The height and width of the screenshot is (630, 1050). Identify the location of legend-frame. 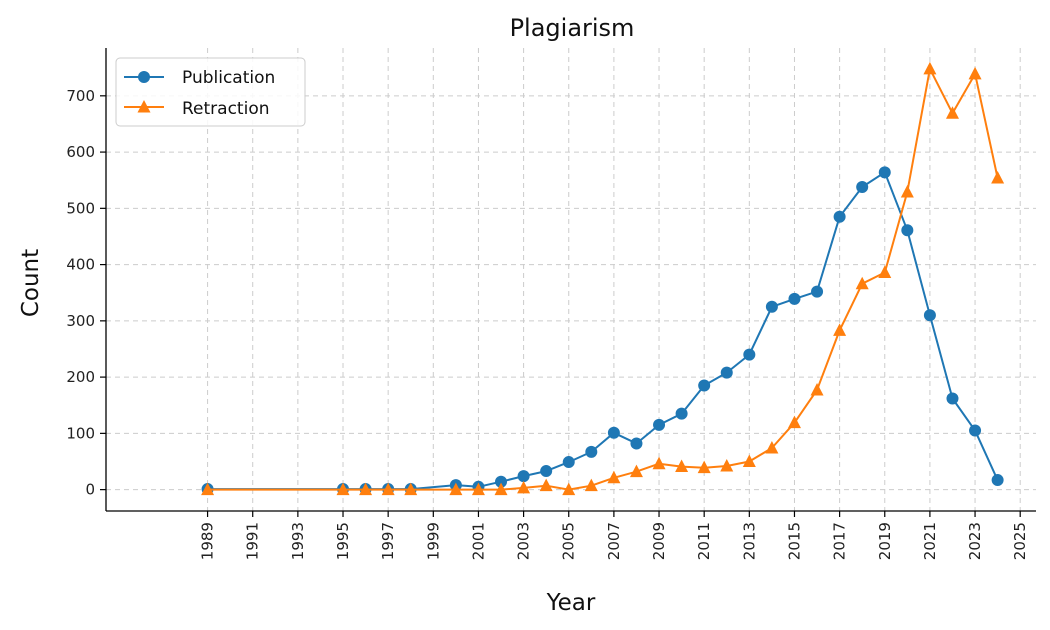
(210, 92).